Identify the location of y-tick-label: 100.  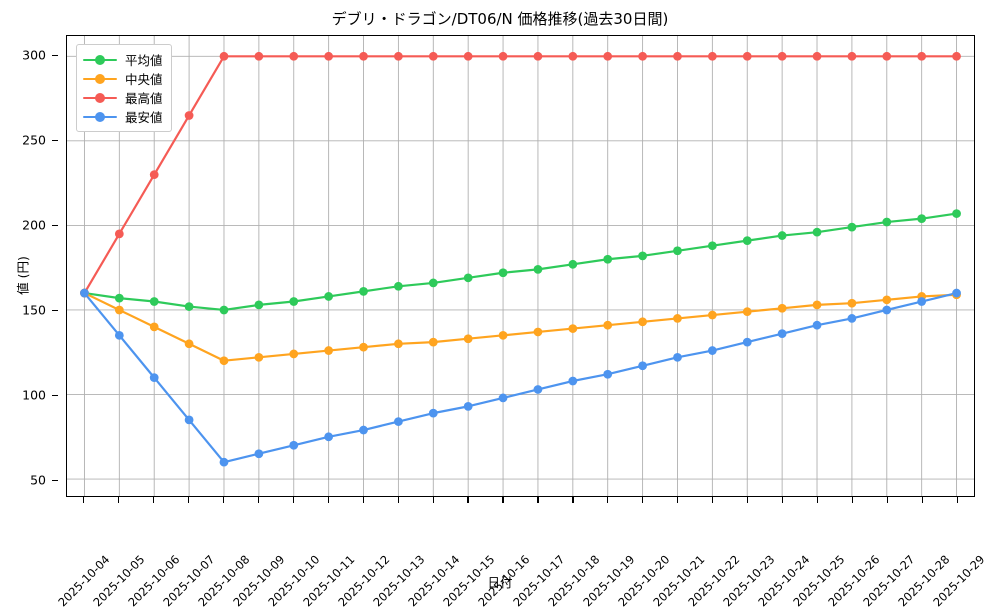
(34, 395).